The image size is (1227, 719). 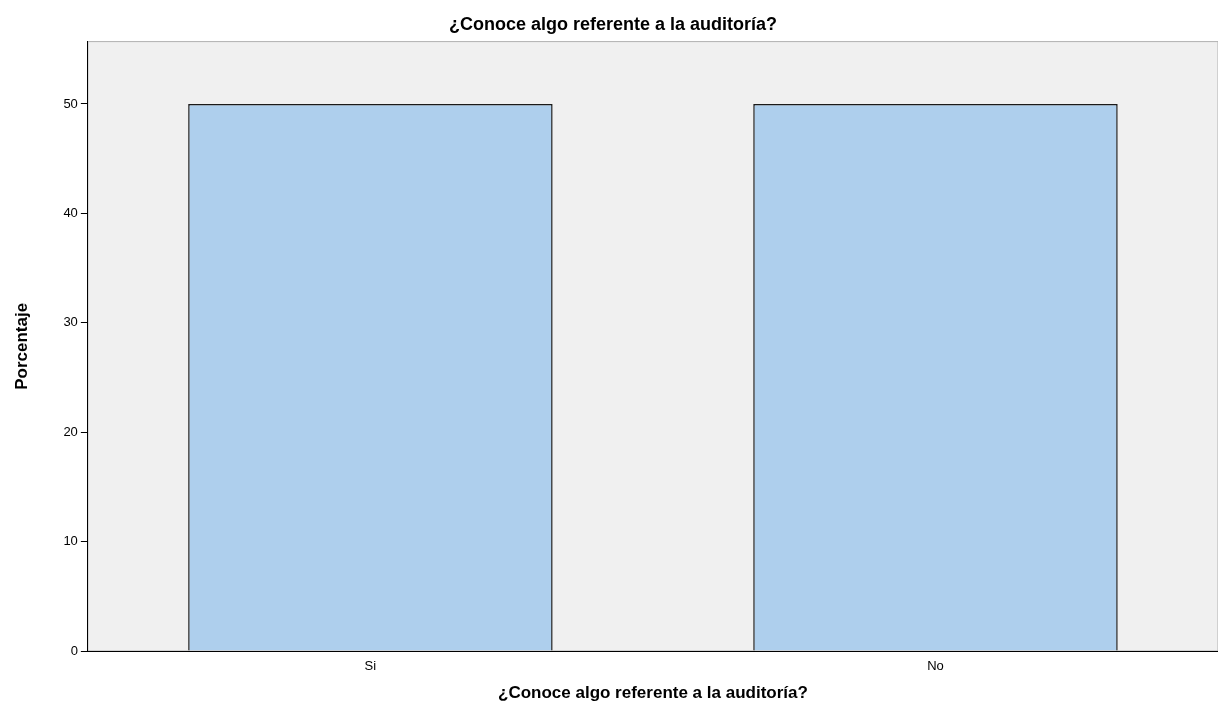 What do you see at coordinates (70, 103) in the screenshot?
I see `y-tick-label: 50` at bounding box center [70, 103].